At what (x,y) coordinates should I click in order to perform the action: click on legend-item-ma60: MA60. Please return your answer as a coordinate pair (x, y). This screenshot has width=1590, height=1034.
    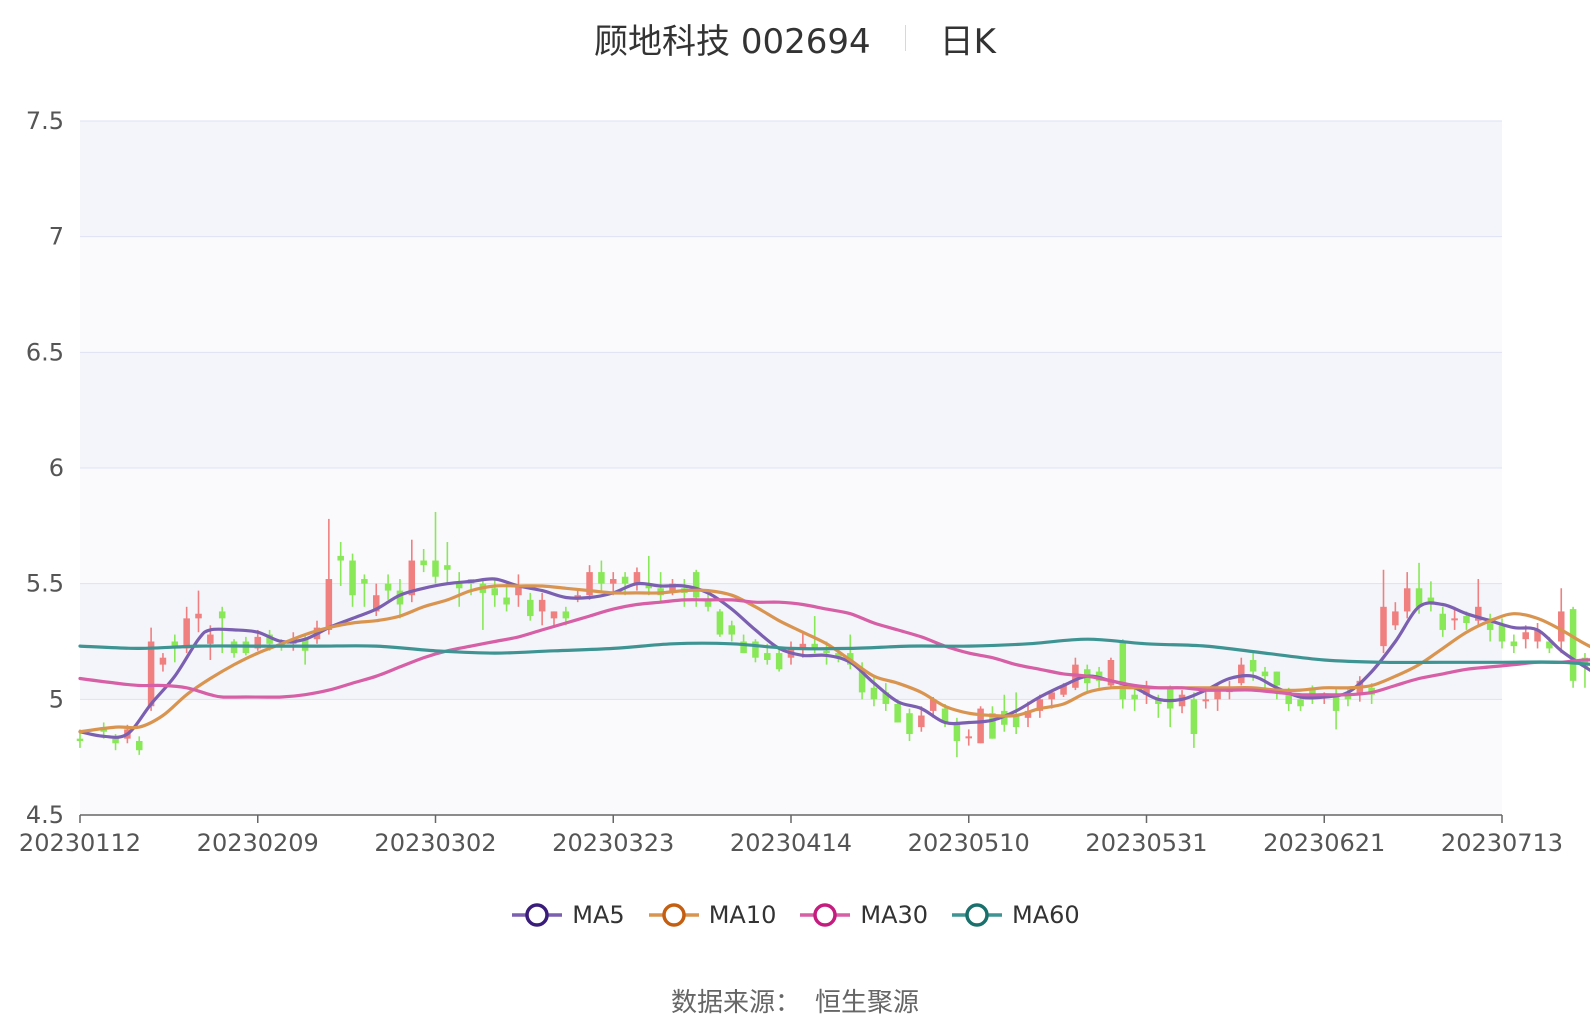
    Looking at the image, I should click on (1015, 915).